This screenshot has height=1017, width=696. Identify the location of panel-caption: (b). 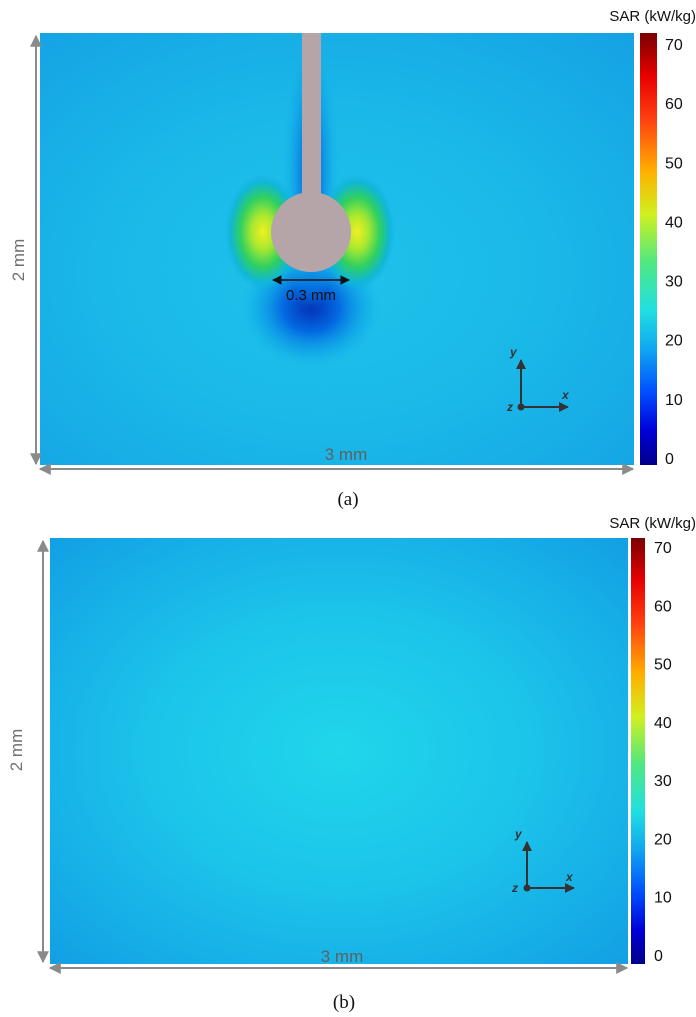
(344, 1002).